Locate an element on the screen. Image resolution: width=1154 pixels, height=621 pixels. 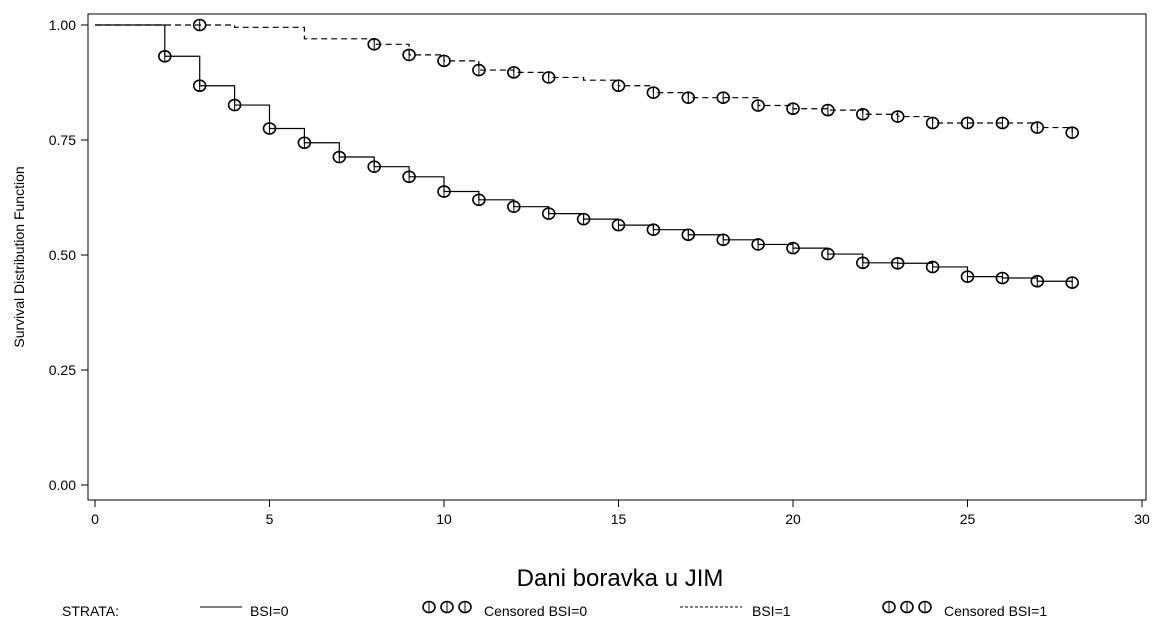
x-axis-title: Dani boravka u JIM is located at coordinates (620, 578).